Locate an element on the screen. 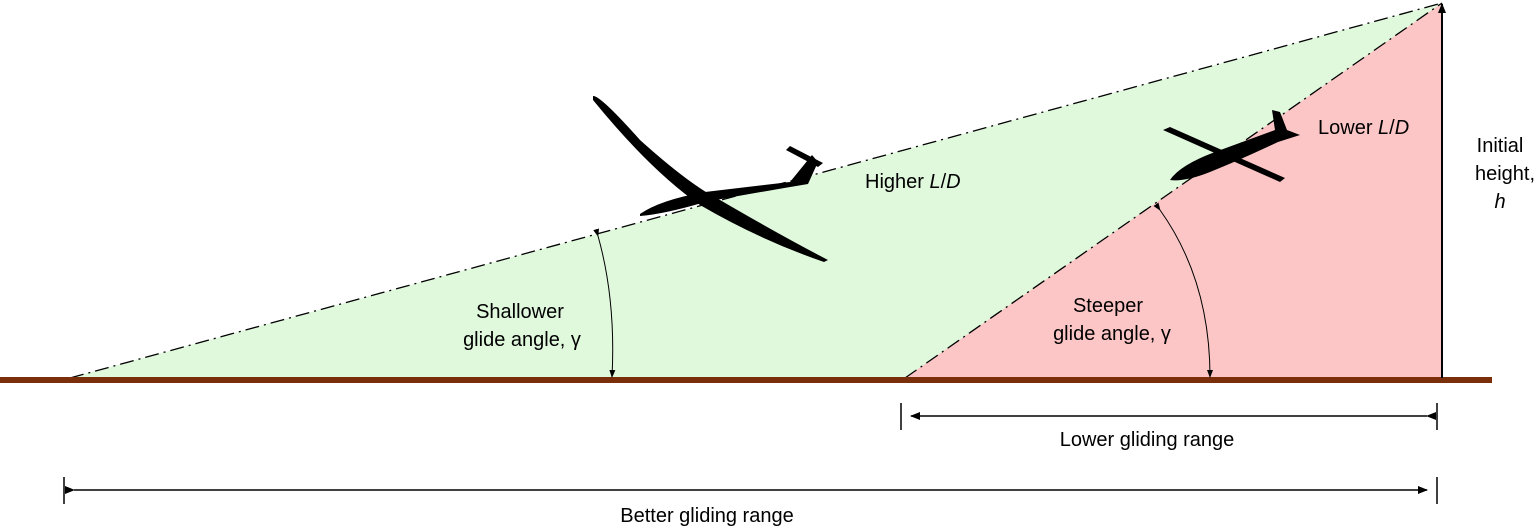 The width and height of the screenshot is (1536, 529). better-range-arrow is located at coordinates (750, 490).